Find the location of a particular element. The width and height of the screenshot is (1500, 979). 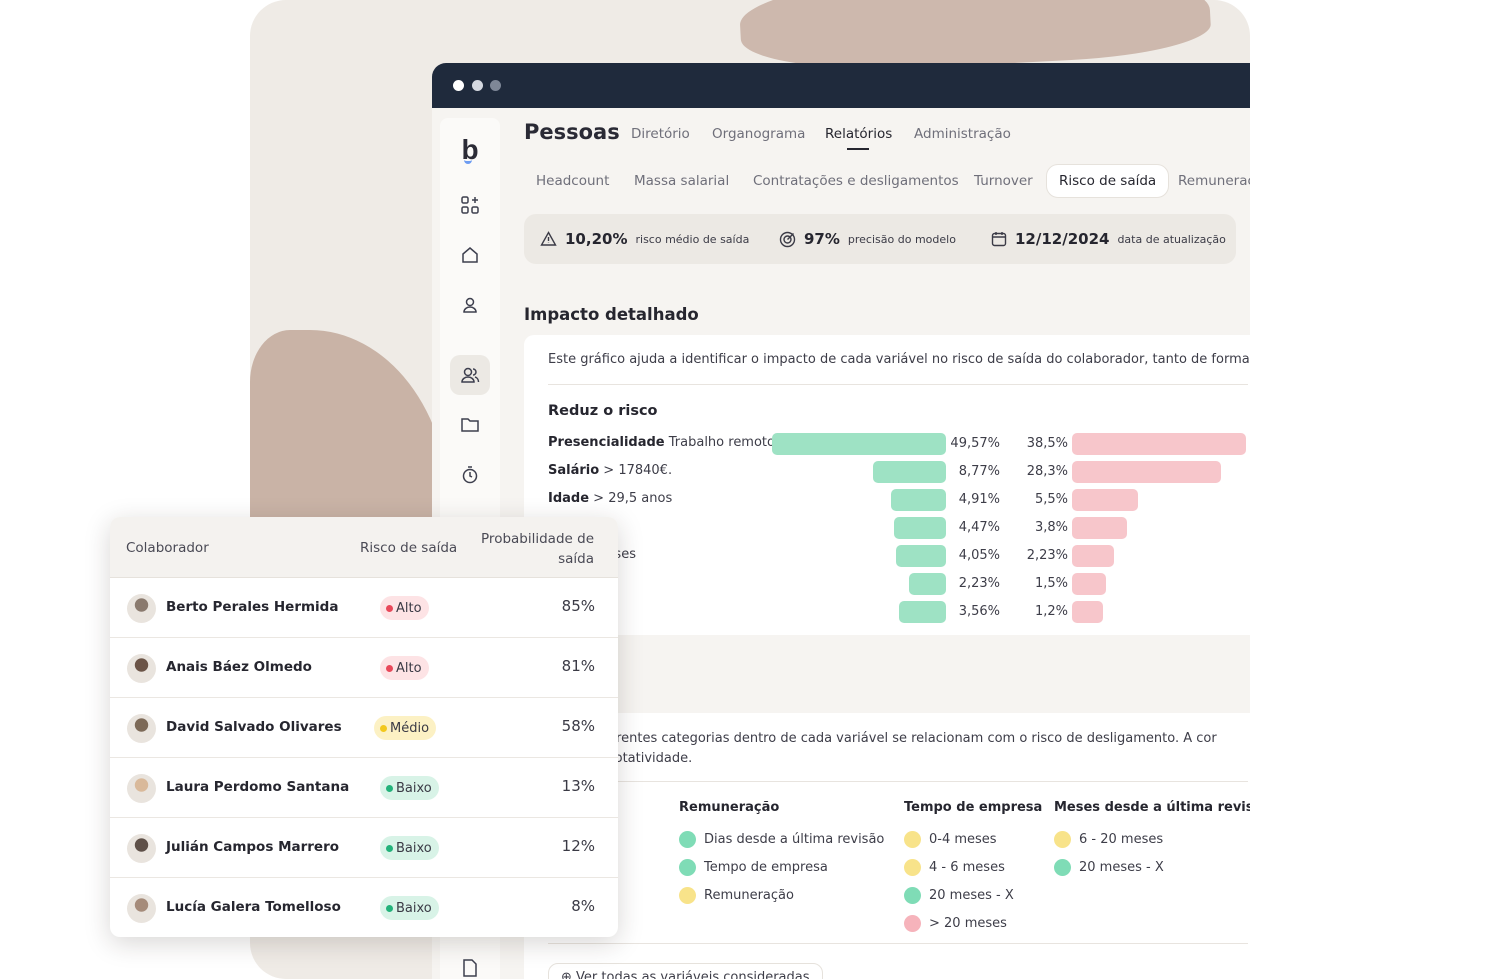

grouped-item-label: > 20 meses is located at coordinates (968, 923).